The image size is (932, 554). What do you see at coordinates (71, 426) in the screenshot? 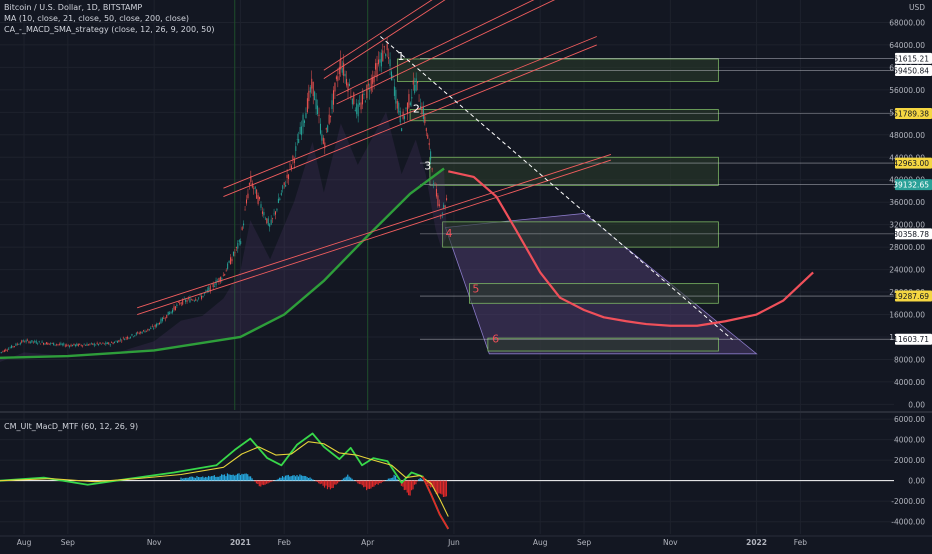
I see `oscillator-indicator-label: CM_Ult_MacD_MTF (60, 12, 26, 9)` at bounding box center [71, 426].